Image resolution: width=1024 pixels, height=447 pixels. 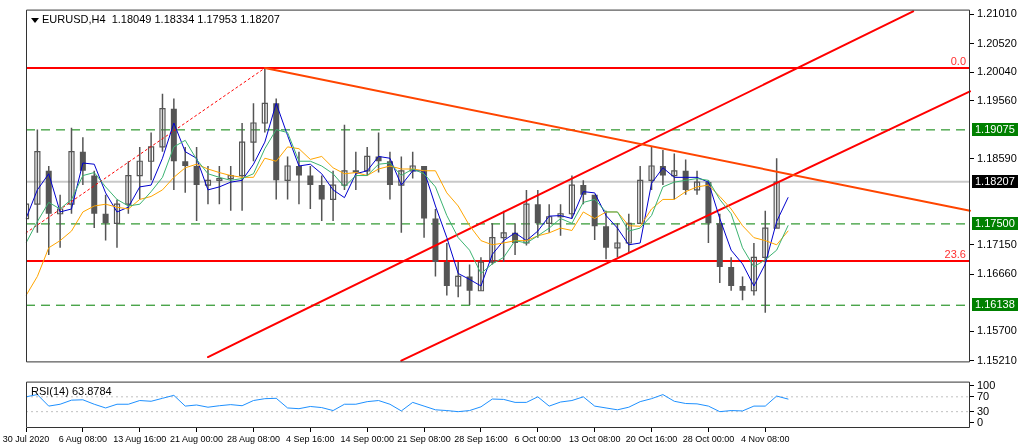 I want to click on y-tick-label: 1.21010, so click(x=997, y=13).